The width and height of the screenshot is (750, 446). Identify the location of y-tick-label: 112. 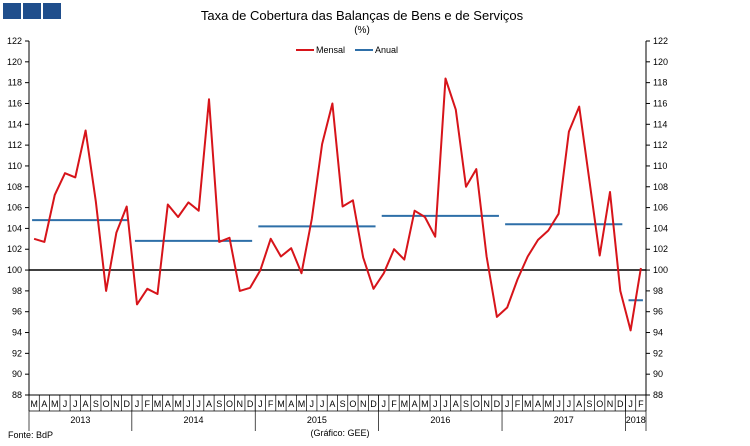
(15, 145).